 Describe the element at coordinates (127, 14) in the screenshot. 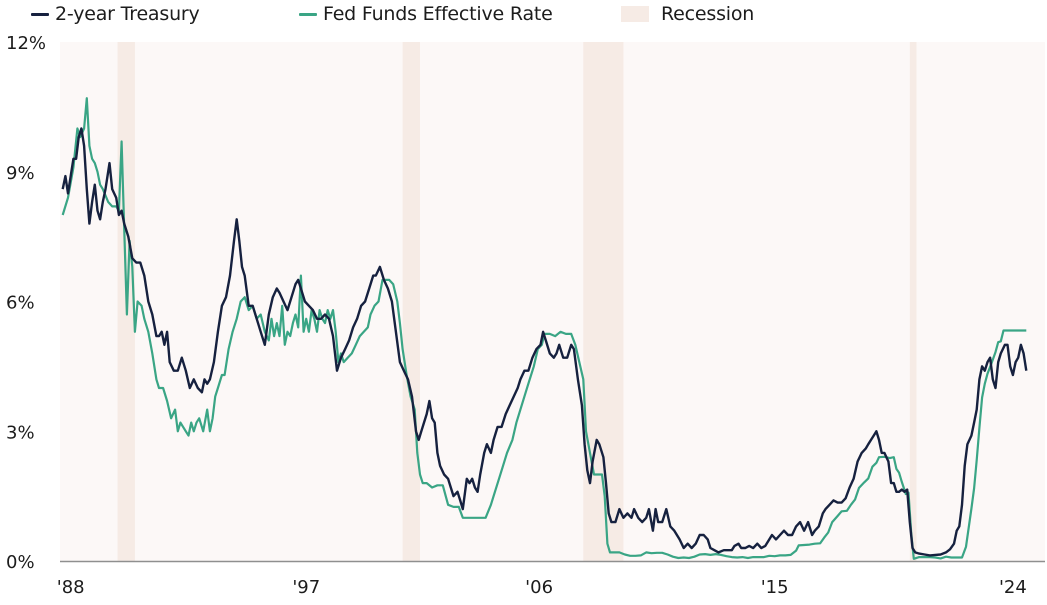

I see `legend-label-2-year-treasury: 2-year Treasury` at that location.